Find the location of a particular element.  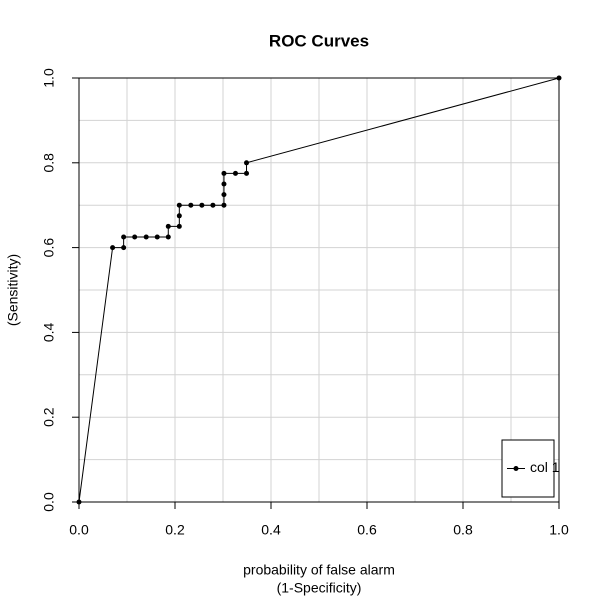

legend-label: col 1 is located at coordinates (545, 467).